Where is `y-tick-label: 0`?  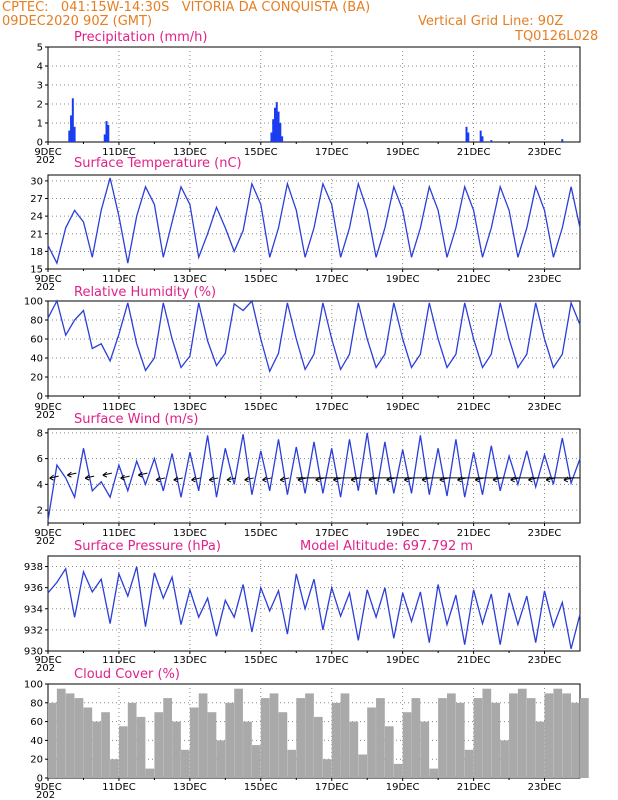 y-tick-label: 0 is located at coordinates (40, 397).